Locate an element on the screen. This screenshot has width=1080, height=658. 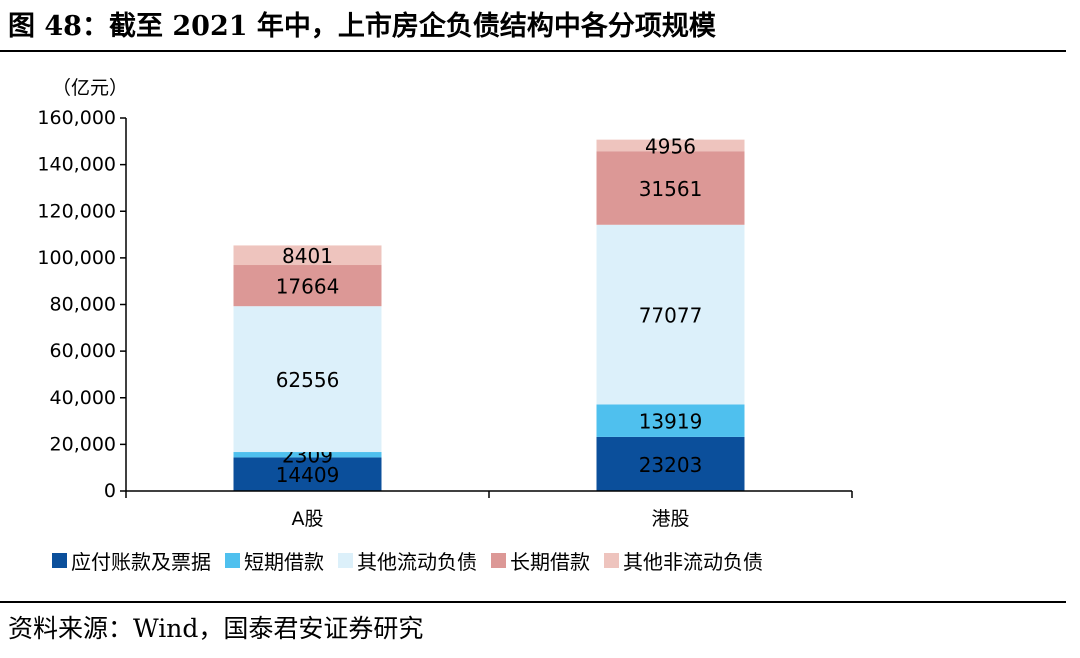
legend-item: 应付账款及票据 is located at coordinates (131, 560).